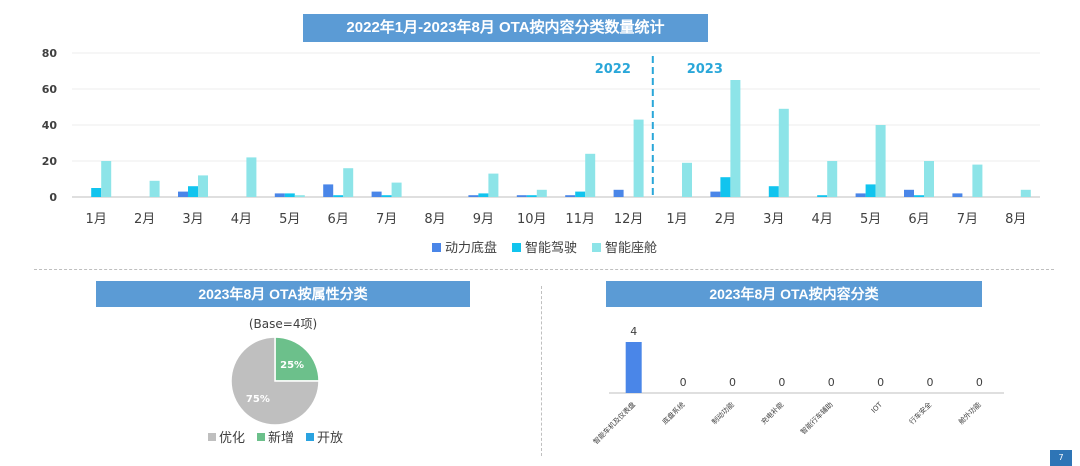  Describe the element at coordinates (772, 413) in the screenshot. I see `category-tick-label: 充电补能` at that location.